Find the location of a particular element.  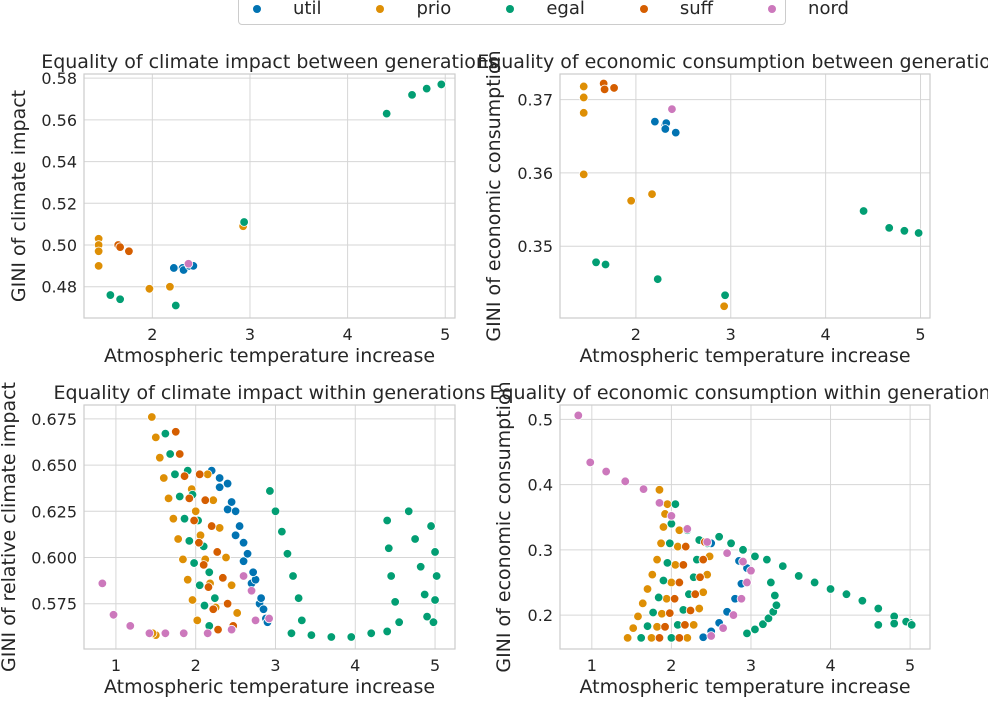

legend-item-egal: egal is located at coordinates (573, 9).